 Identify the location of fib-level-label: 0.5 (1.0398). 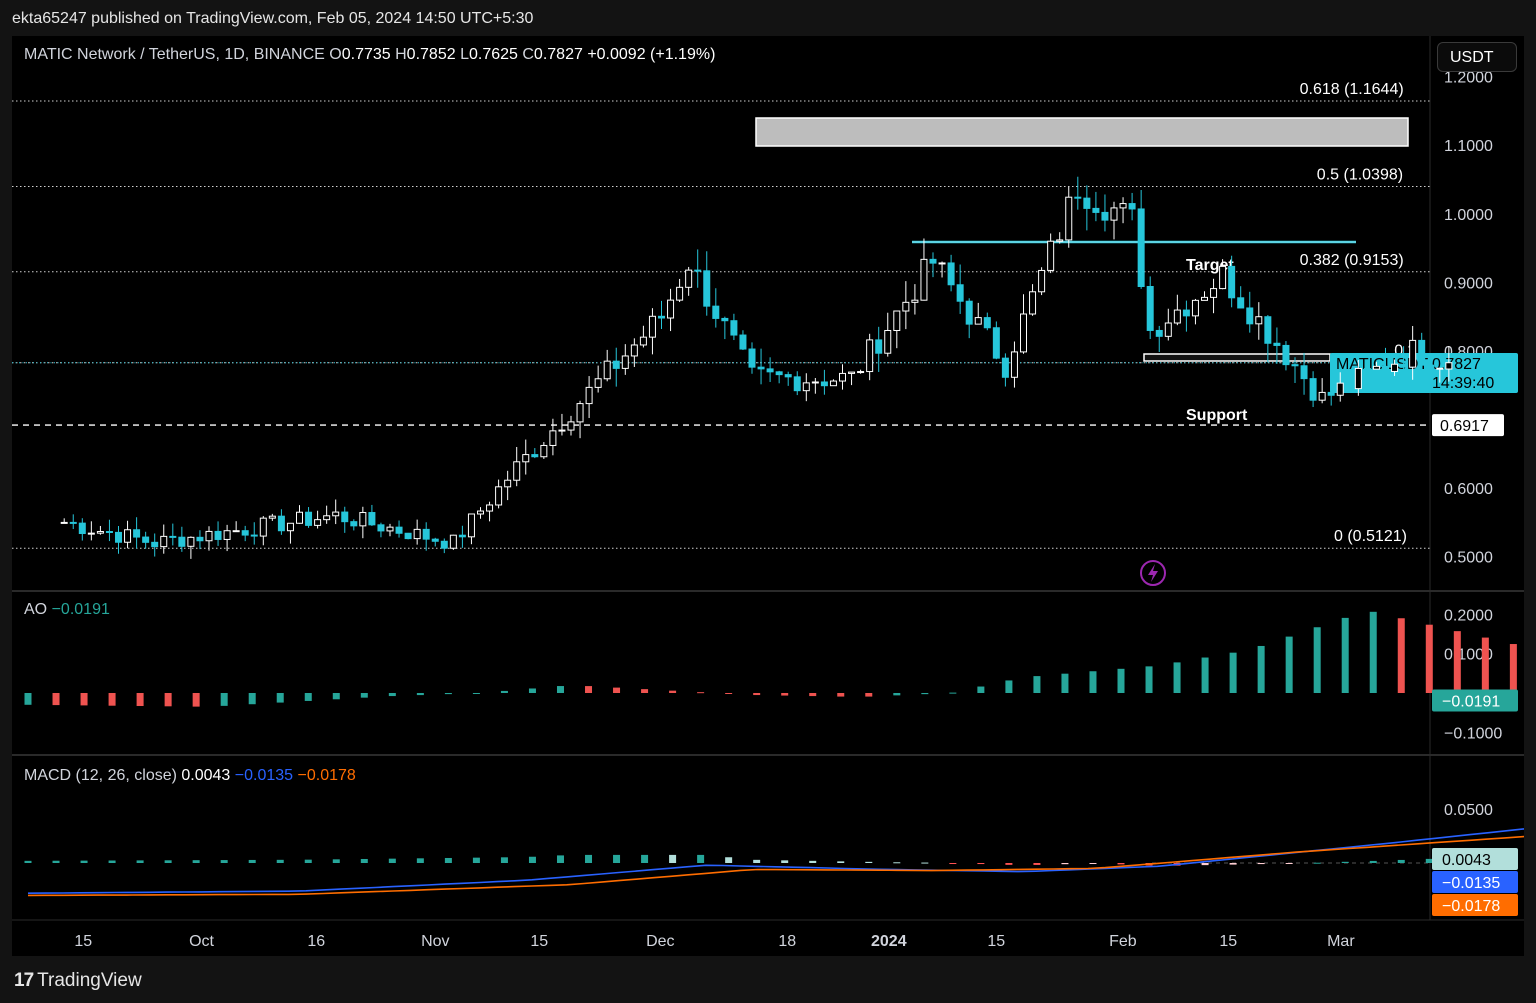
(1360, 174).